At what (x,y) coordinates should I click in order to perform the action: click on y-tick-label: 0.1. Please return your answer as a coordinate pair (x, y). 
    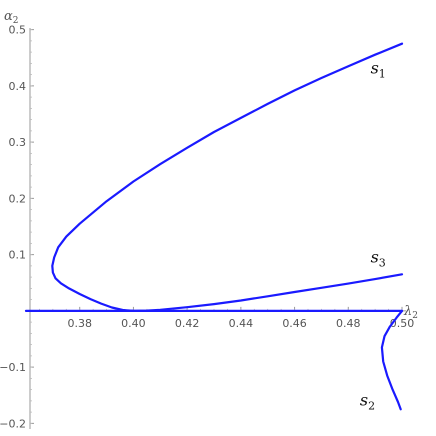
    Looking at the image, I should click on (18, 255).